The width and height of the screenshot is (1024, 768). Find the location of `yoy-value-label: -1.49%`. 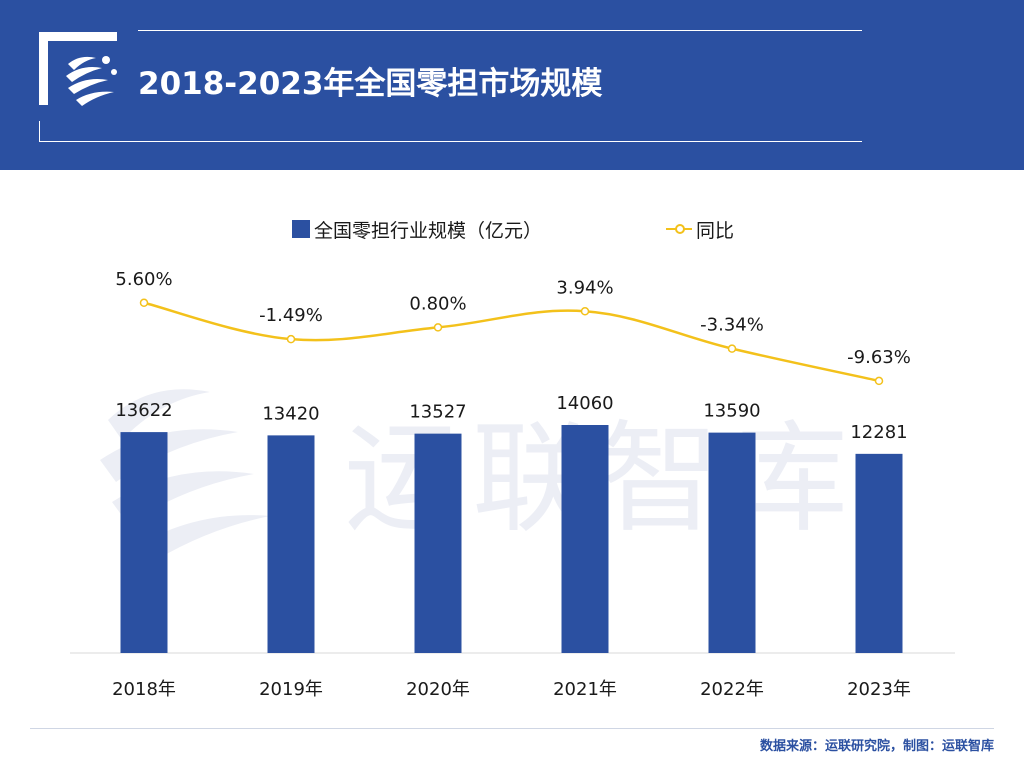

yoy-value-label: -1.49% is located at coordinates (291, 315).